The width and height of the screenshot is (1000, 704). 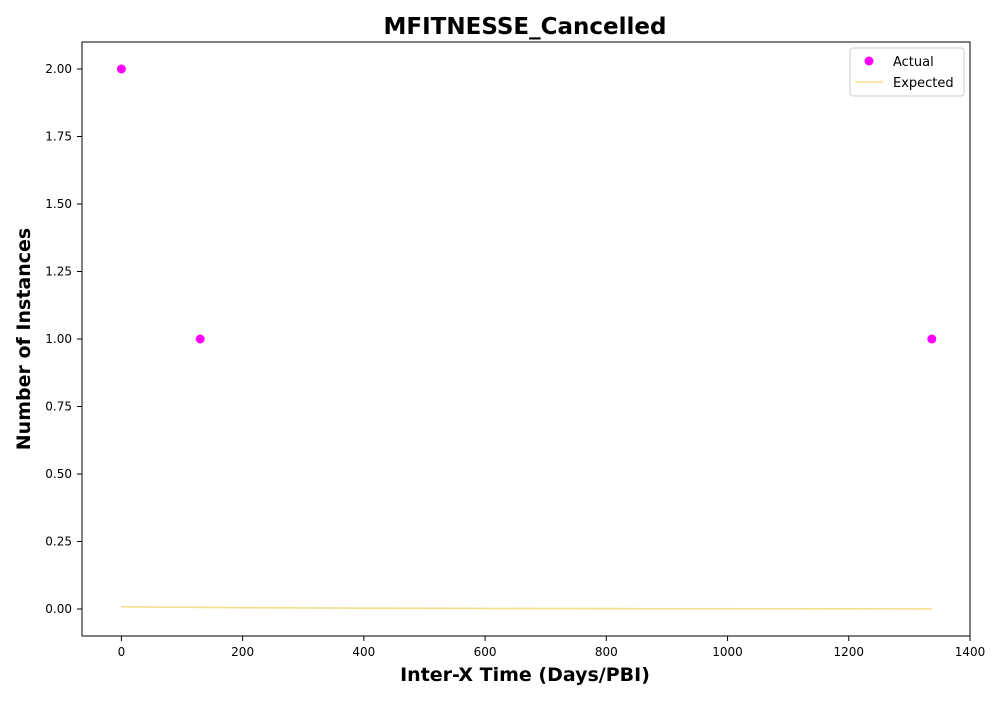 I want to click on x-tick-label: 200, so click(x=242, y=652).